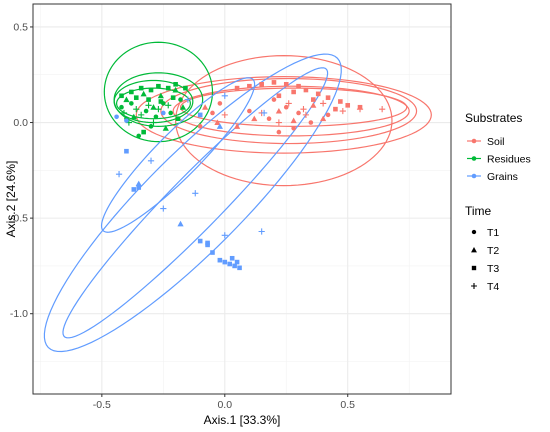  I want to click on y-tick-label: -1.0, so click(19, 314).